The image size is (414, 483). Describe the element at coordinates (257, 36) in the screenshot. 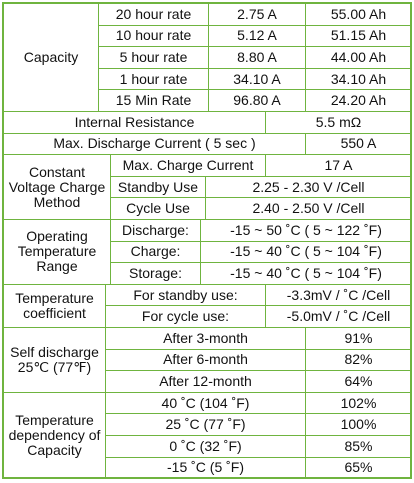

I see `current: 5.12 A` at that location.